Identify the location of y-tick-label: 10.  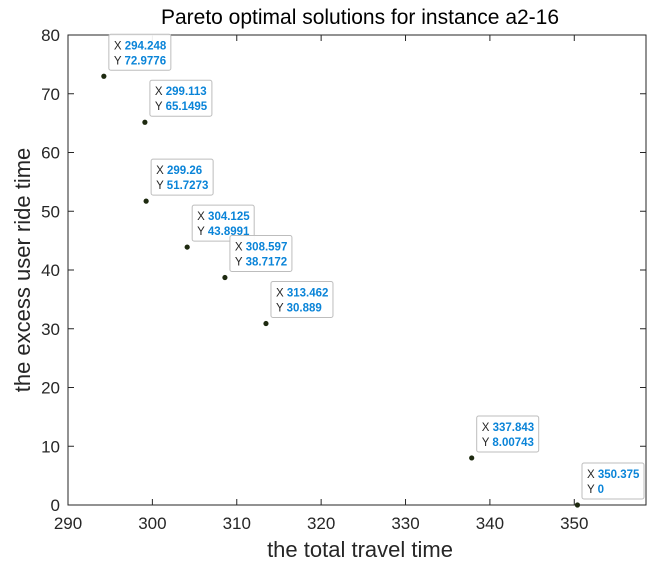
(50, 446).